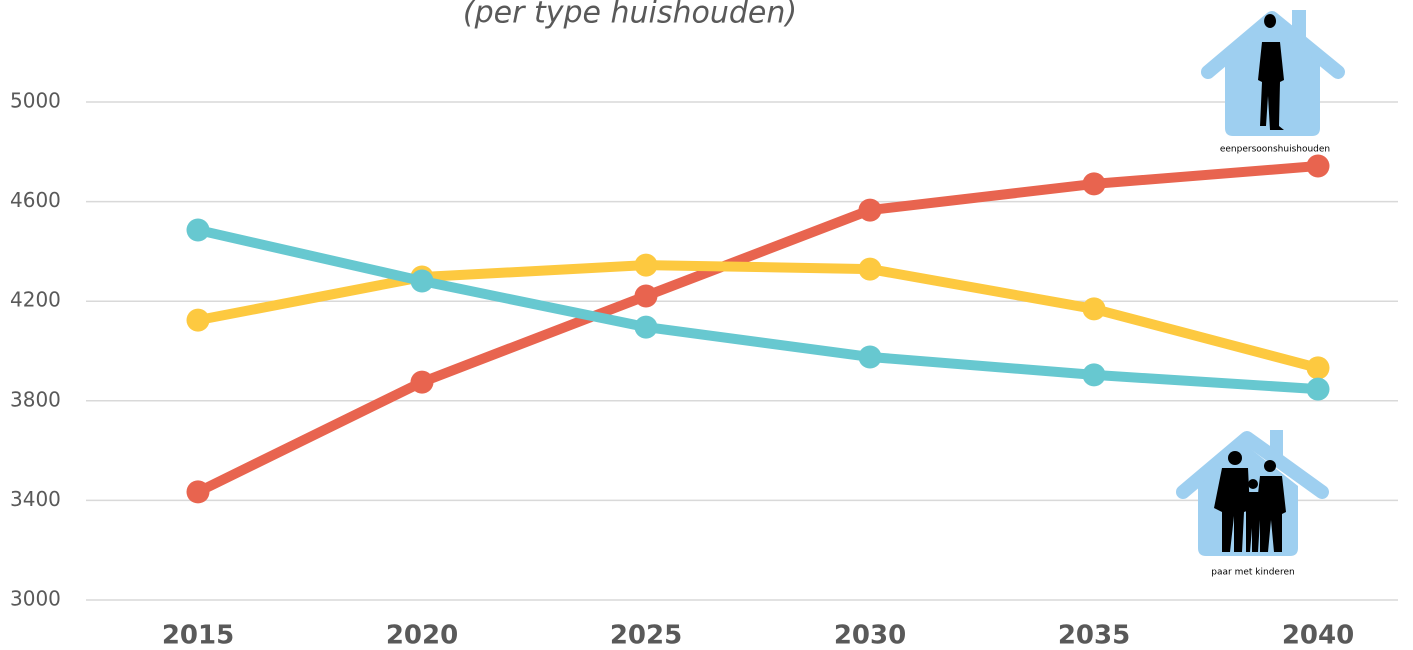 This screenshot has width=1413, height=650. What do you see at coordinates (758, 316) in the screenshot?
I see `series-line` at bounding box center [758, 316].